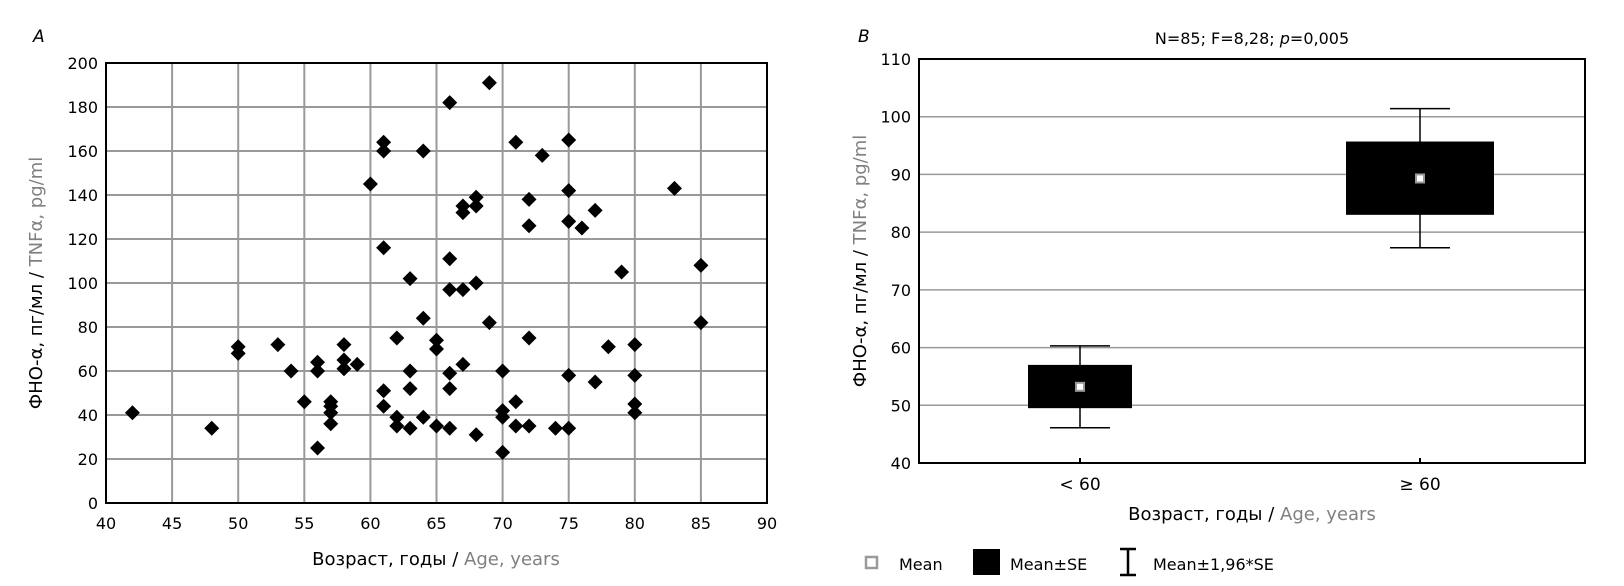 Image resolution: width=1624 pixels, height=586 pixels. I want to click on panel-b-xlabel: Возраст, годы / Age, years, so click(1252, 514).